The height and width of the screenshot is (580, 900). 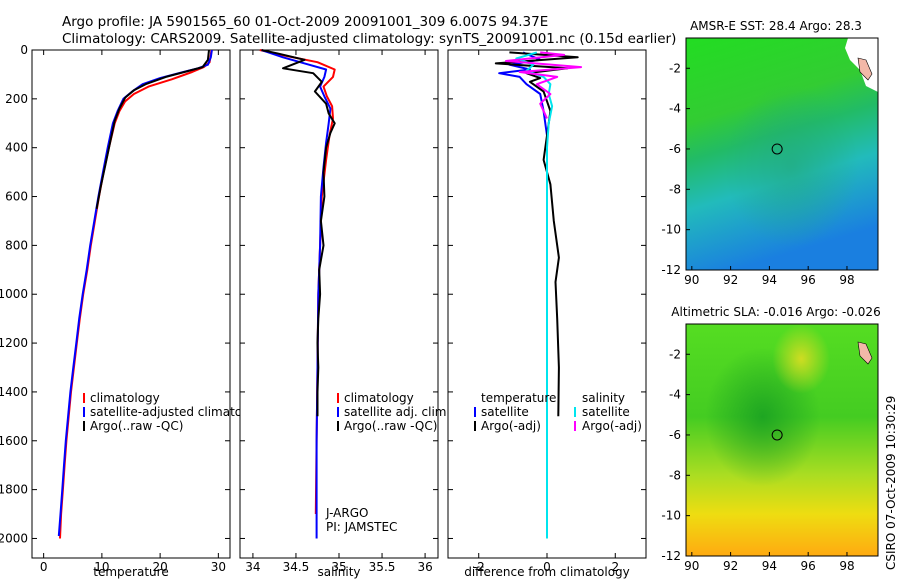 I want to click on difference-xlabel: difference from climatology, so click(x=547, y=572).